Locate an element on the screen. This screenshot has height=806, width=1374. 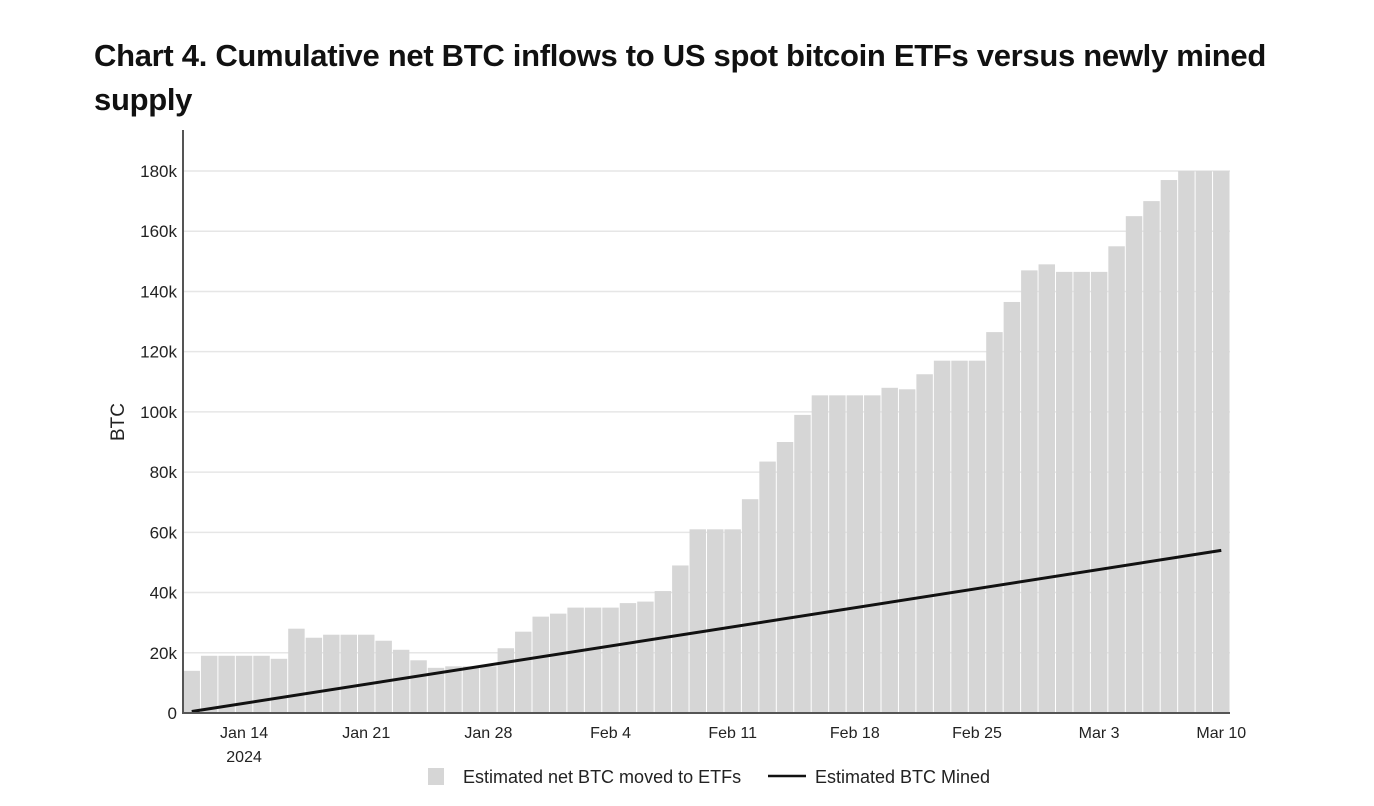
x-tick-label: Feb 4 is located at coordinates (610, 733).